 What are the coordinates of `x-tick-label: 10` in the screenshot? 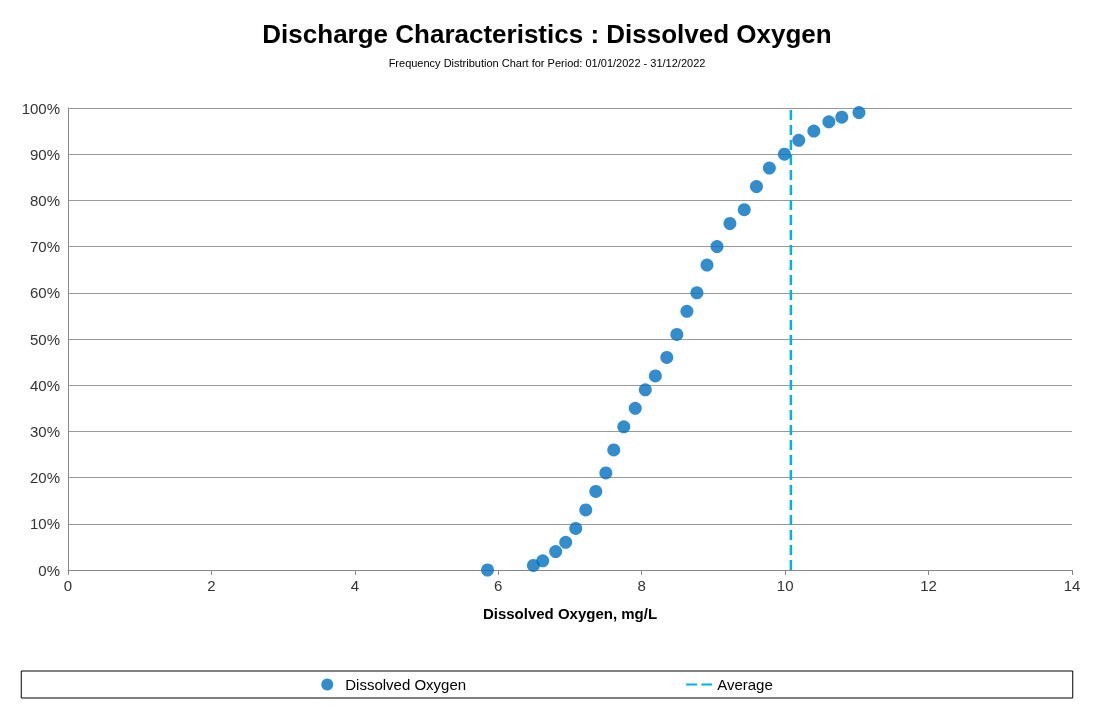 It's located at (785, 585).